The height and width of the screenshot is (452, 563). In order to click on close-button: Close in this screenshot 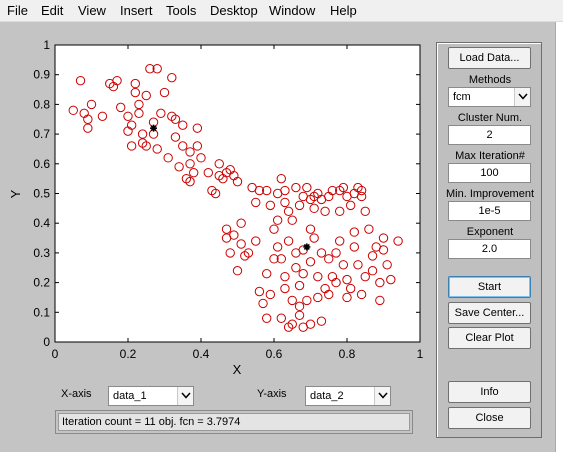, I will do `click(489, 418)`.